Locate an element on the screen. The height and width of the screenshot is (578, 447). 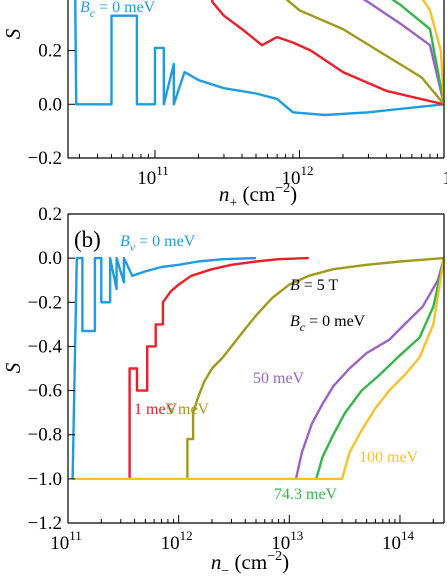
annotation-7: 74.3 meV is located at coordinates (306, 494).